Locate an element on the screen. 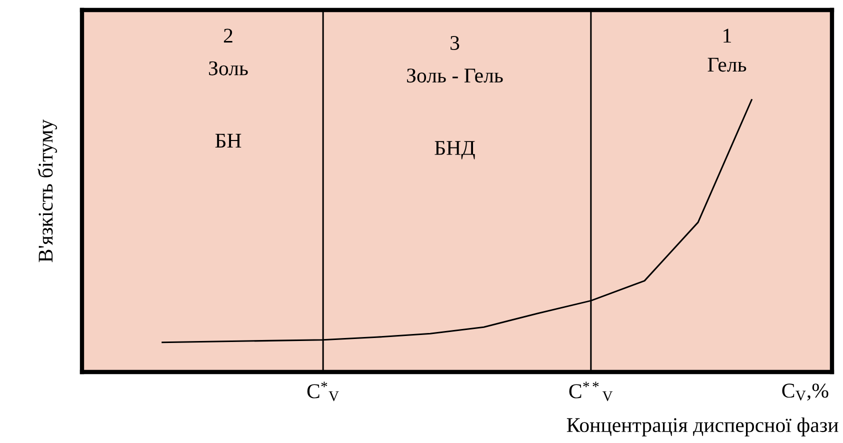 This screenshot has height=443, width=843. x-tick-label: C$^{**}$$_{V}$ is located at coordinates (591, 392).